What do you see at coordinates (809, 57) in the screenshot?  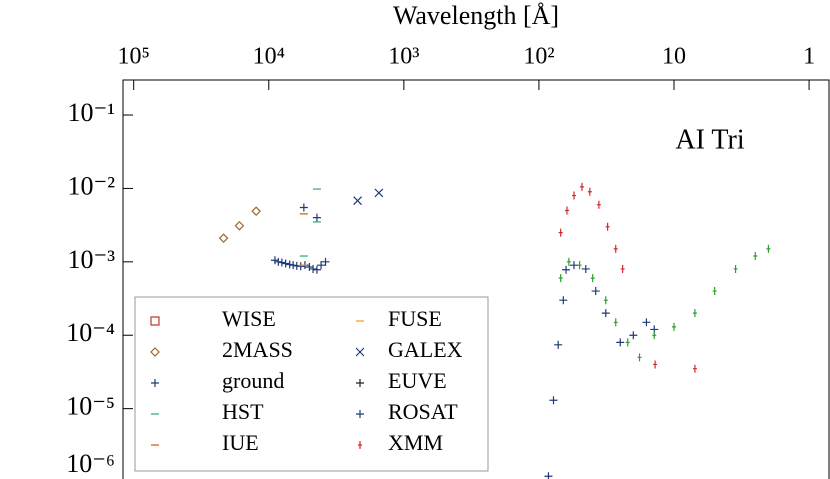 I see `x-tick-label: 1` at bounding box center [809, 57].